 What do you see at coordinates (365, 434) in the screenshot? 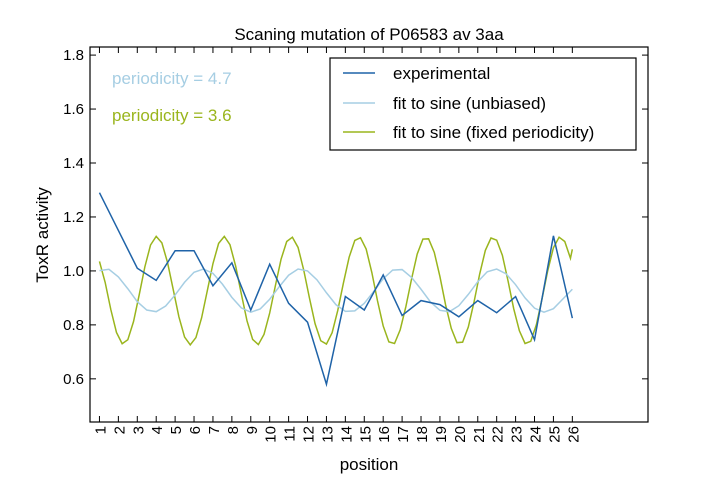
I see `x-tick-label: 15` at bounding box center [365, 434].